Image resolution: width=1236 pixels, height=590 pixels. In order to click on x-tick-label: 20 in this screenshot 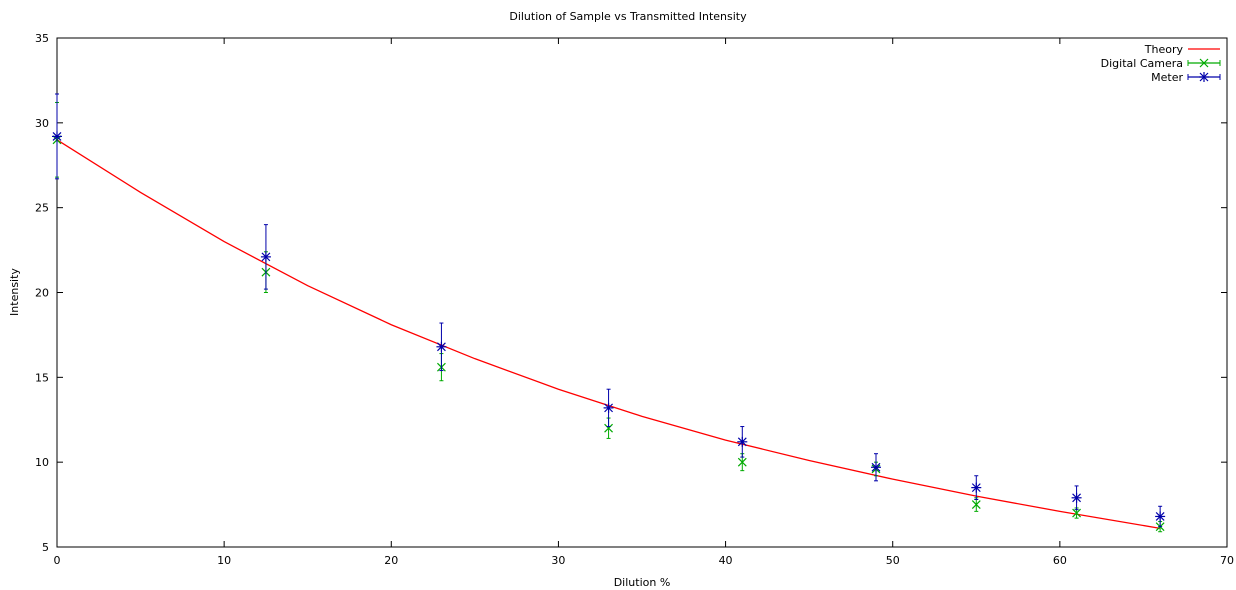, I will do `click(391, 560)`.